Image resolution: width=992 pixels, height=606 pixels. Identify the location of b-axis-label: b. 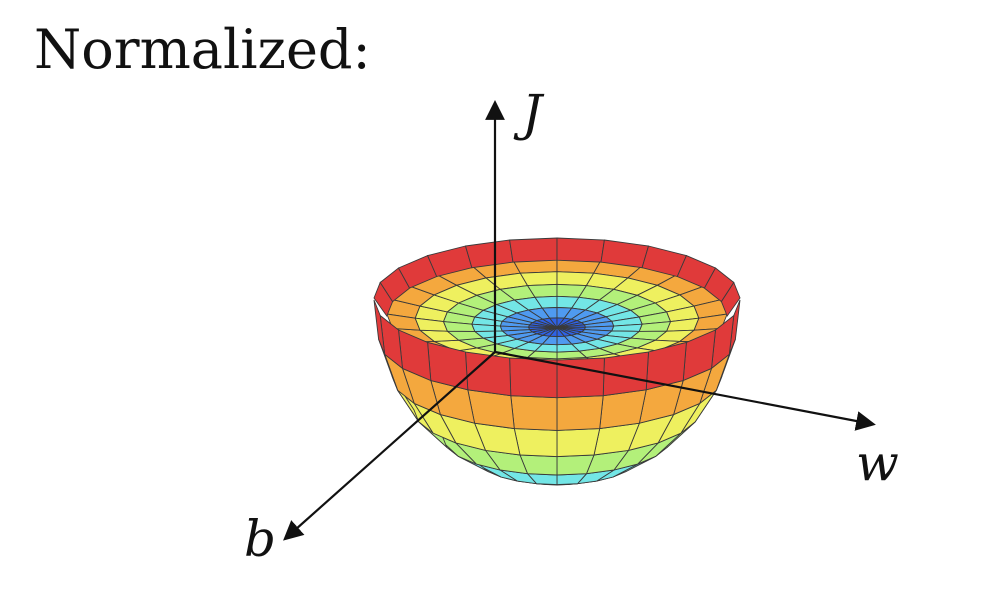
(260, 539).